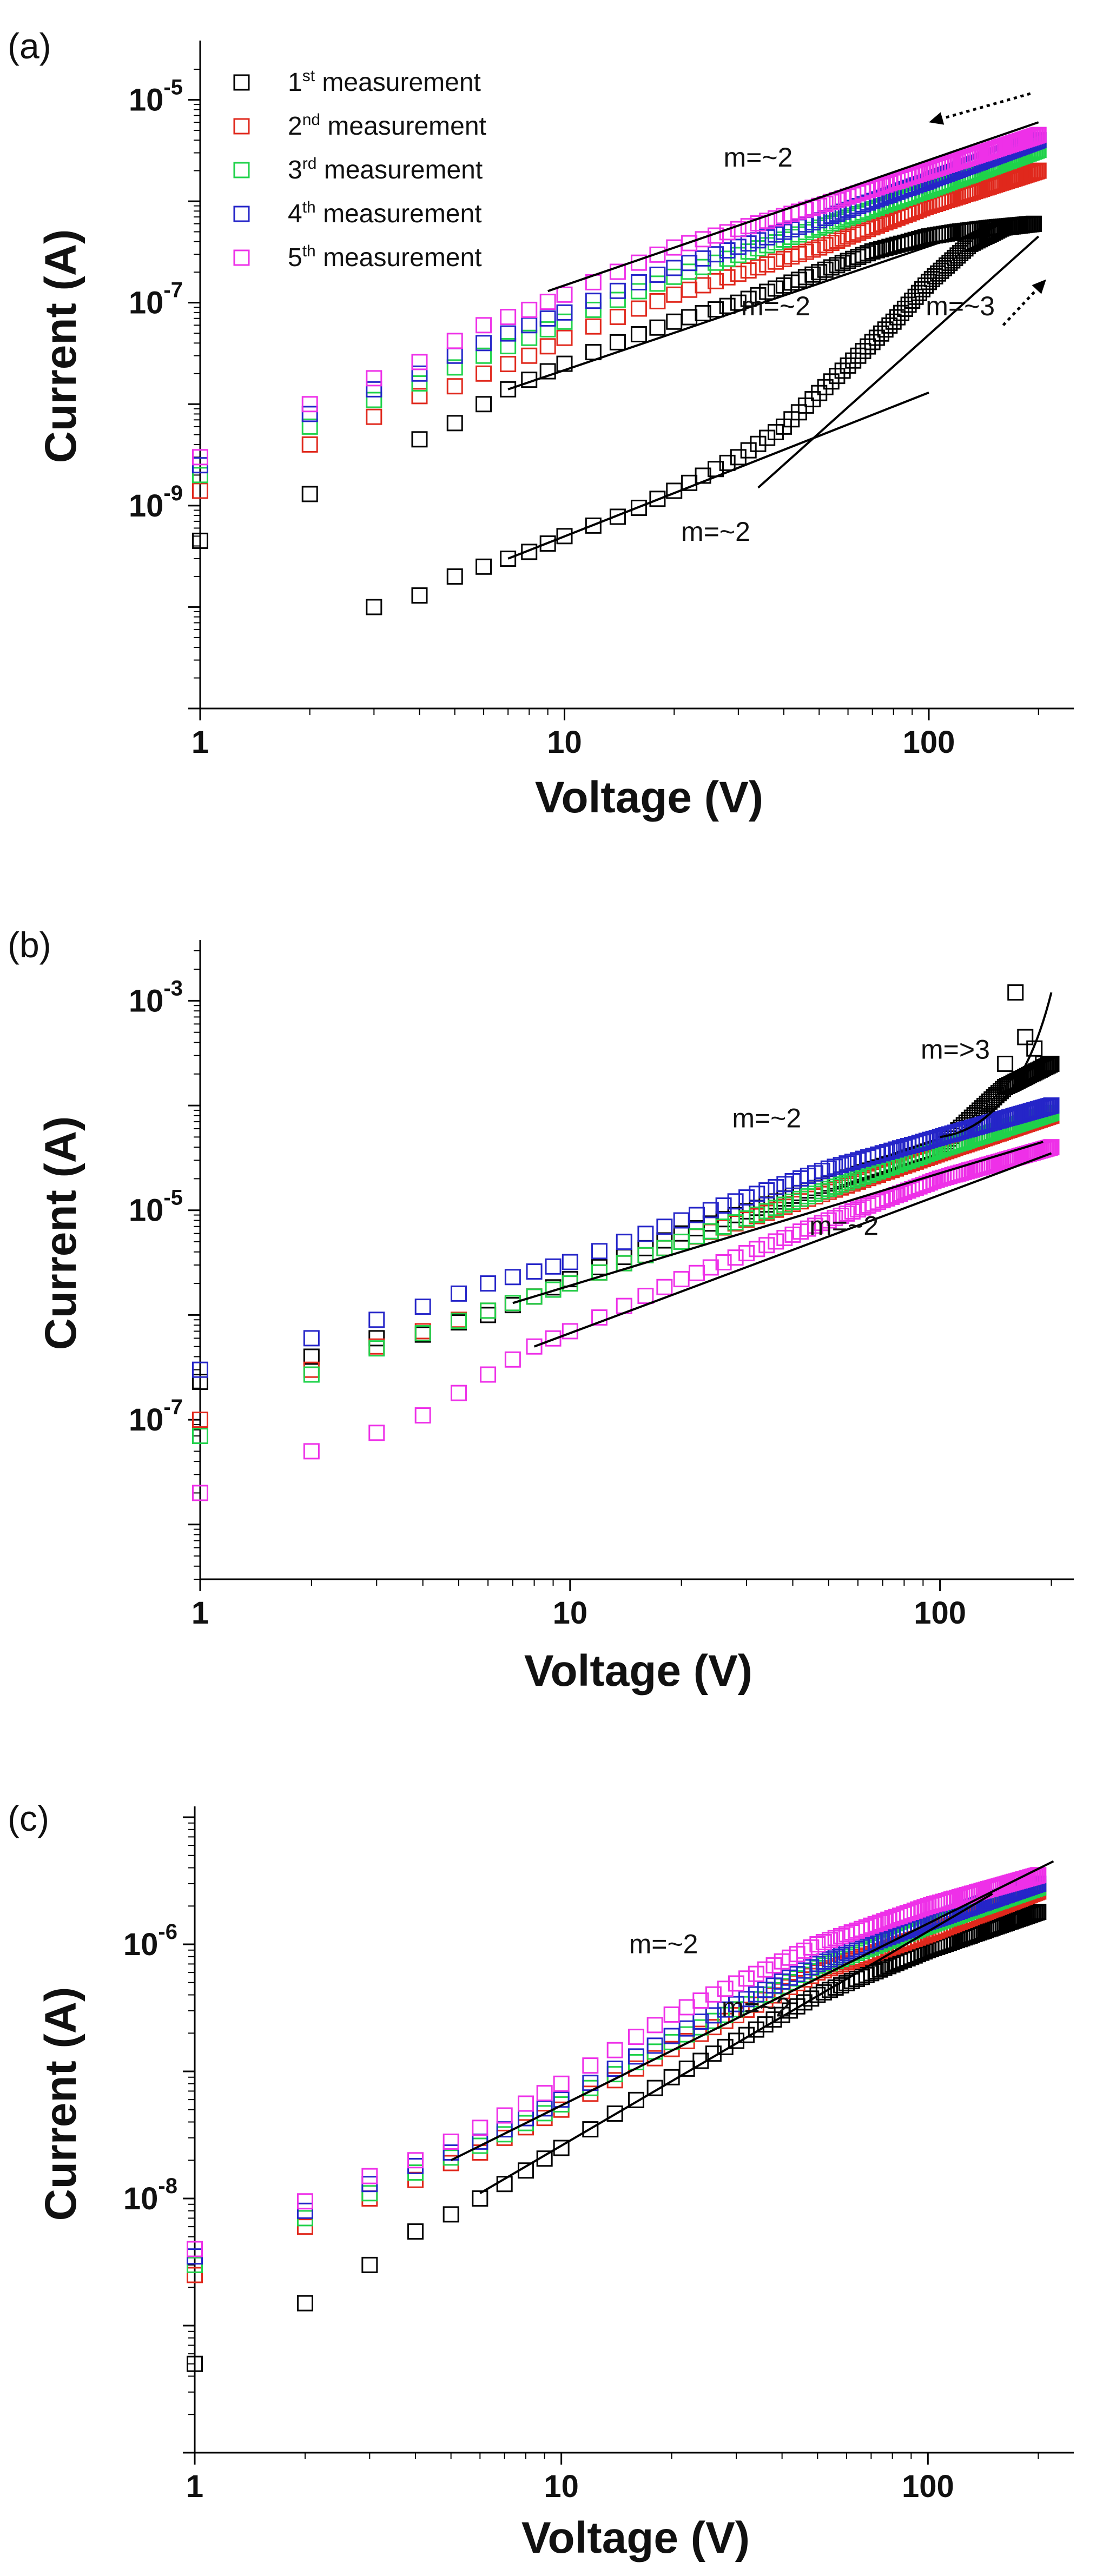 The image size is (1116, 2576). What do you see at coordinates (156, 1207) in the screenshot?
I see `panel-b-y-tick-label: 10⁻⁵` at bounding box center [156, 1207].